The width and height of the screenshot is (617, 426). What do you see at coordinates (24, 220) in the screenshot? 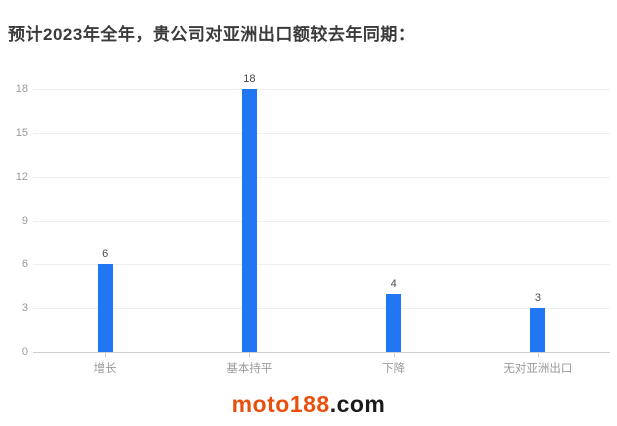
I see `y-axis-tick-label: 9` at bounding box center [24, 220].